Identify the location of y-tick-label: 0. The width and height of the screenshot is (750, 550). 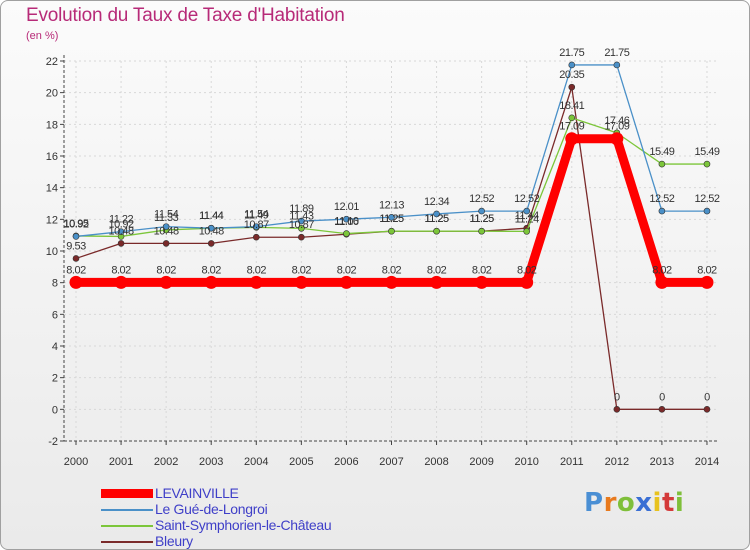
(55, 410).